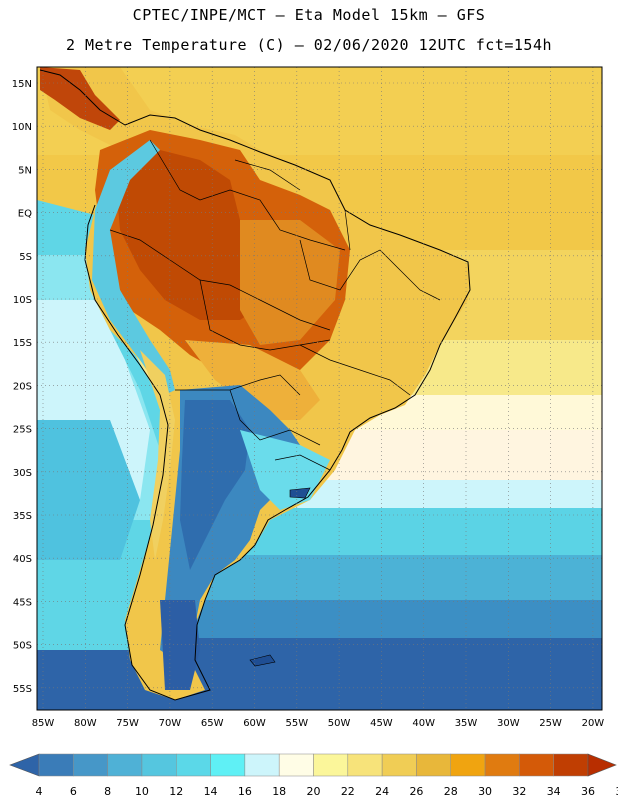 This screenshot has height=800, width=618. Describe the element at coordinates (22, 516) in the screenshot. I see `lat-label: 35S` at that location.